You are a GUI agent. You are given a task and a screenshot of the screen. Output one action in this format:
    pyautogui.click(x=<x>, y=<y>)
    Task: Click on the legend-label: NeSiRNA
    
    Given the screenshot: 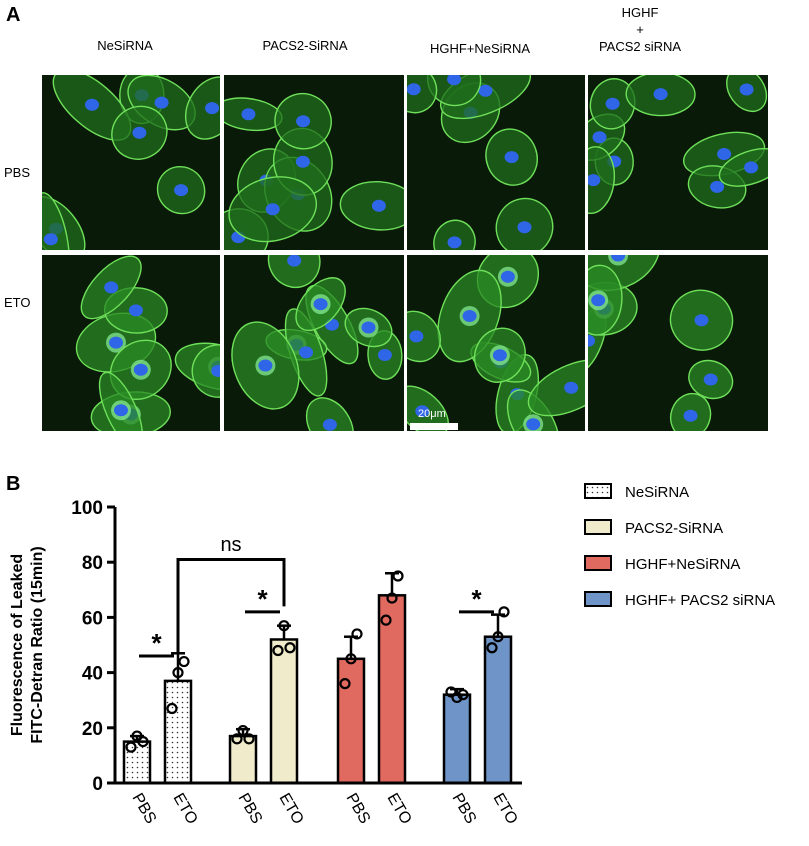 What is the action you would take?
    pyautogui.click(x=657, y=492)
    